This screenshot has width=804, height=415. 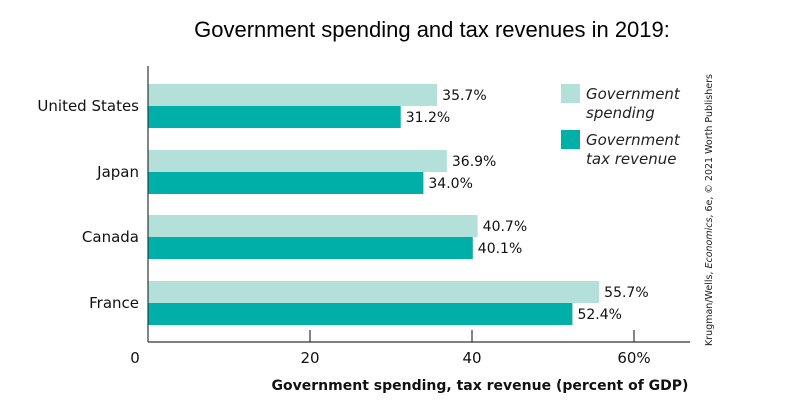 What do you see at coordinates (570, 139) in the screenshot?
I see `legend-swatch-revenue` at bounding box center [570, 139].